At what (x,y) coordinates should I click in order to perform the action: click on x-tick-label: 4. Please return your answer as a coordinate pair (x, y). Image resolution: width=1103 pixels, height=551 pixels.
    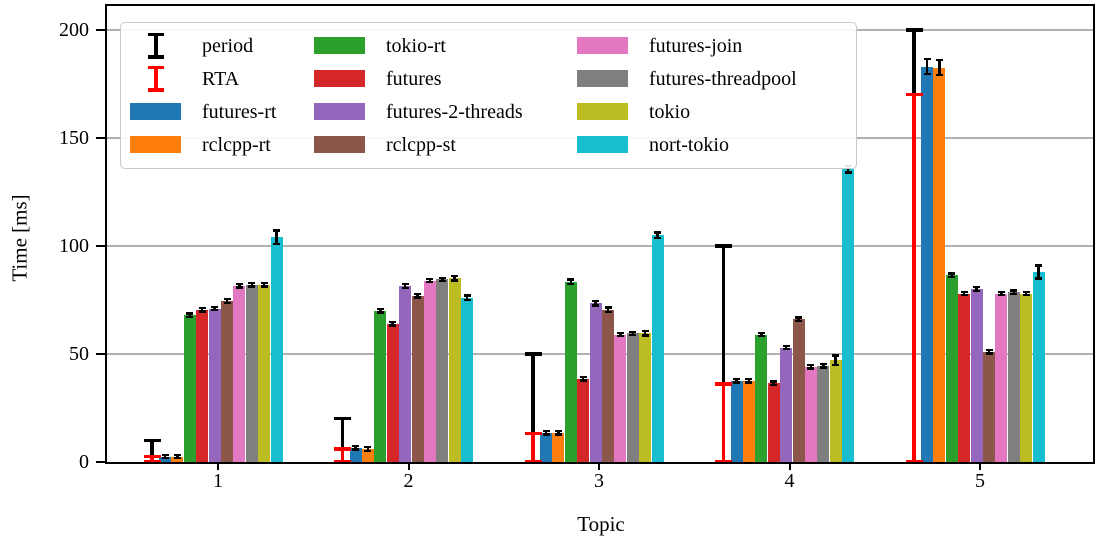
    Looking at the image, I should click on (789, 481).